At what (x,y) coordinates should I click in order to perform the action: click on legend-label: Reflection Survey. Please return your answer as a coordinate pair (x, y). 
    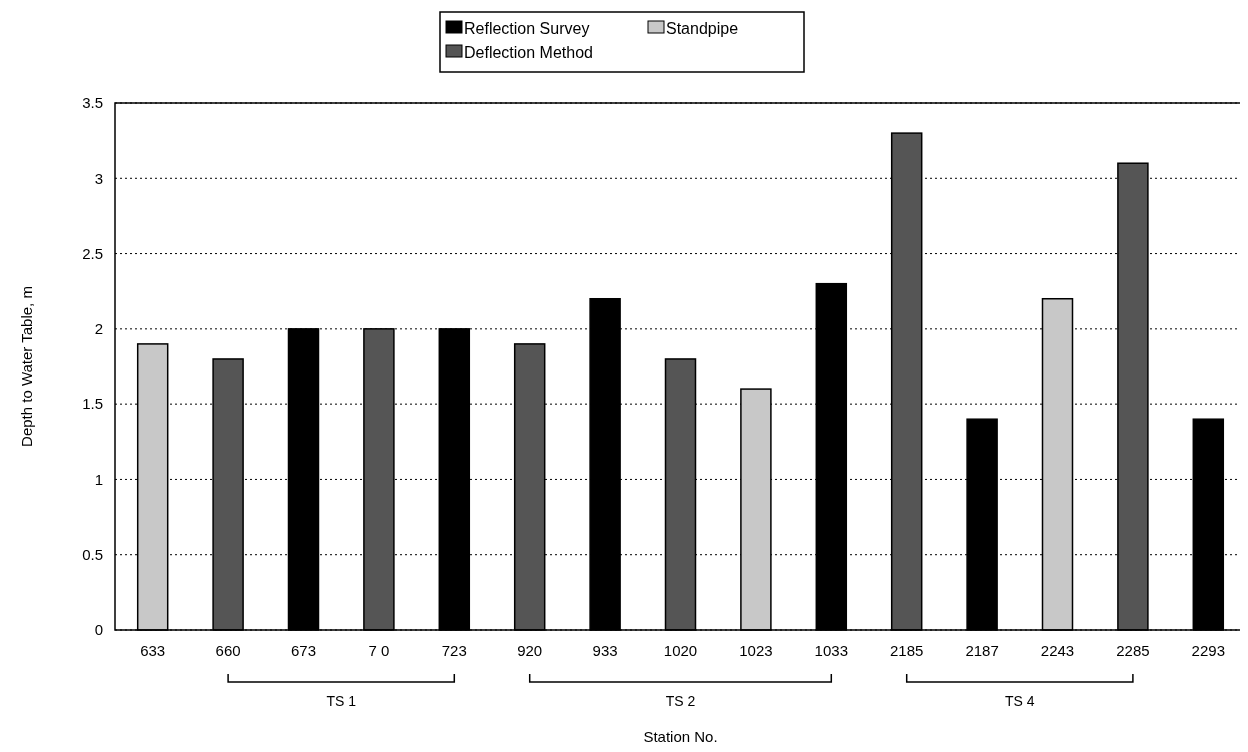
    Looking at the image, I should click on (527, 28).